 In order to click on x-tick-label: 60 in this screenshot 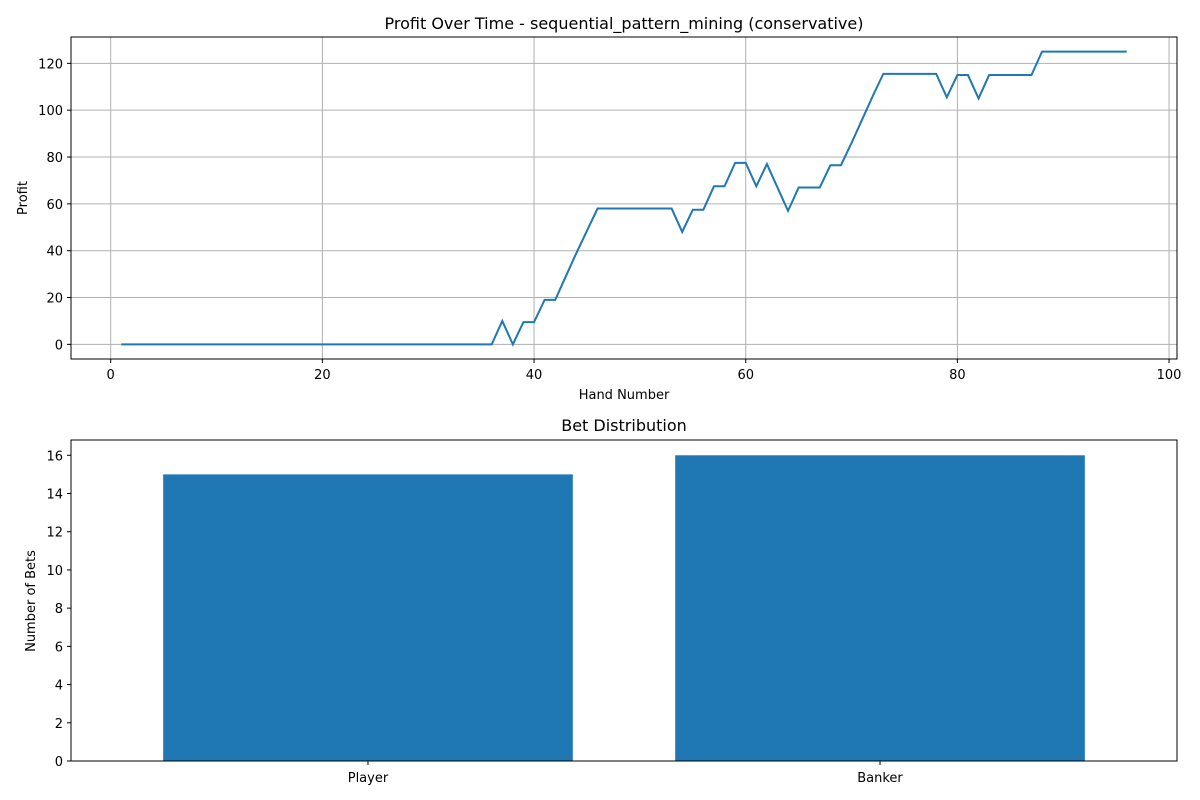, I will do `click(745, 375)`.